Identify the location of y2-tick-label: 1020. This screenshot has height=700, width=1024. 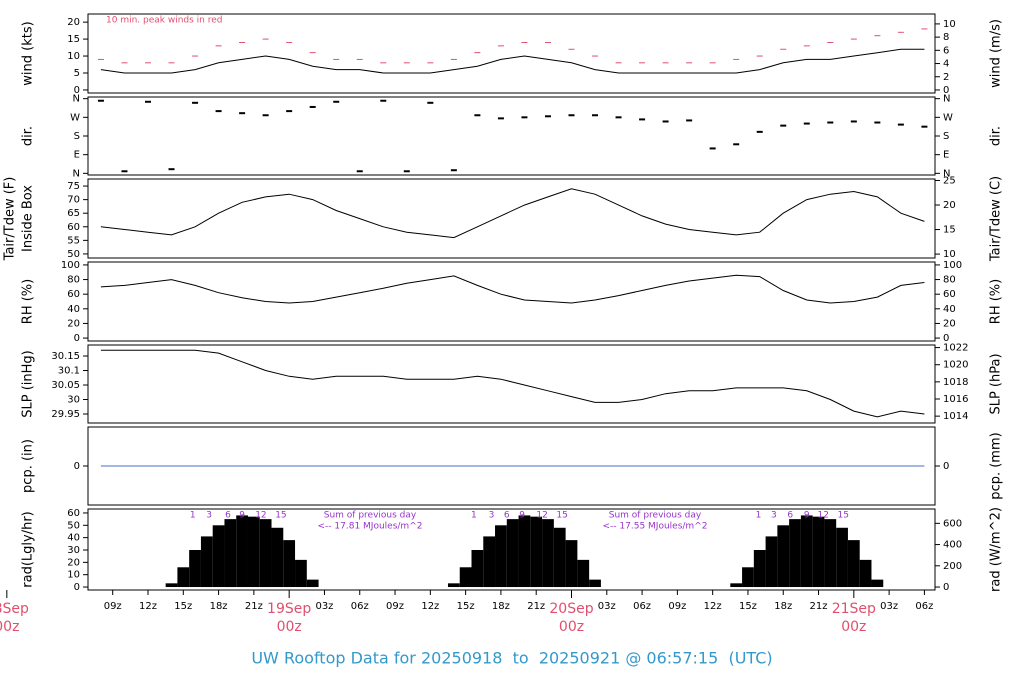
(955, 365).